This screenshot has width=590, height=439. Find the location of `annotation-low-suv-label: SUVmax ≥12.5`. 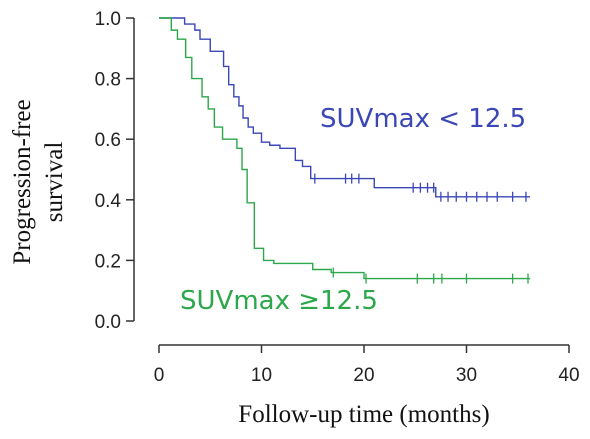

annotation-low-suv-label: SUVmax ≥12.5 is located at coordinates (279, 301).